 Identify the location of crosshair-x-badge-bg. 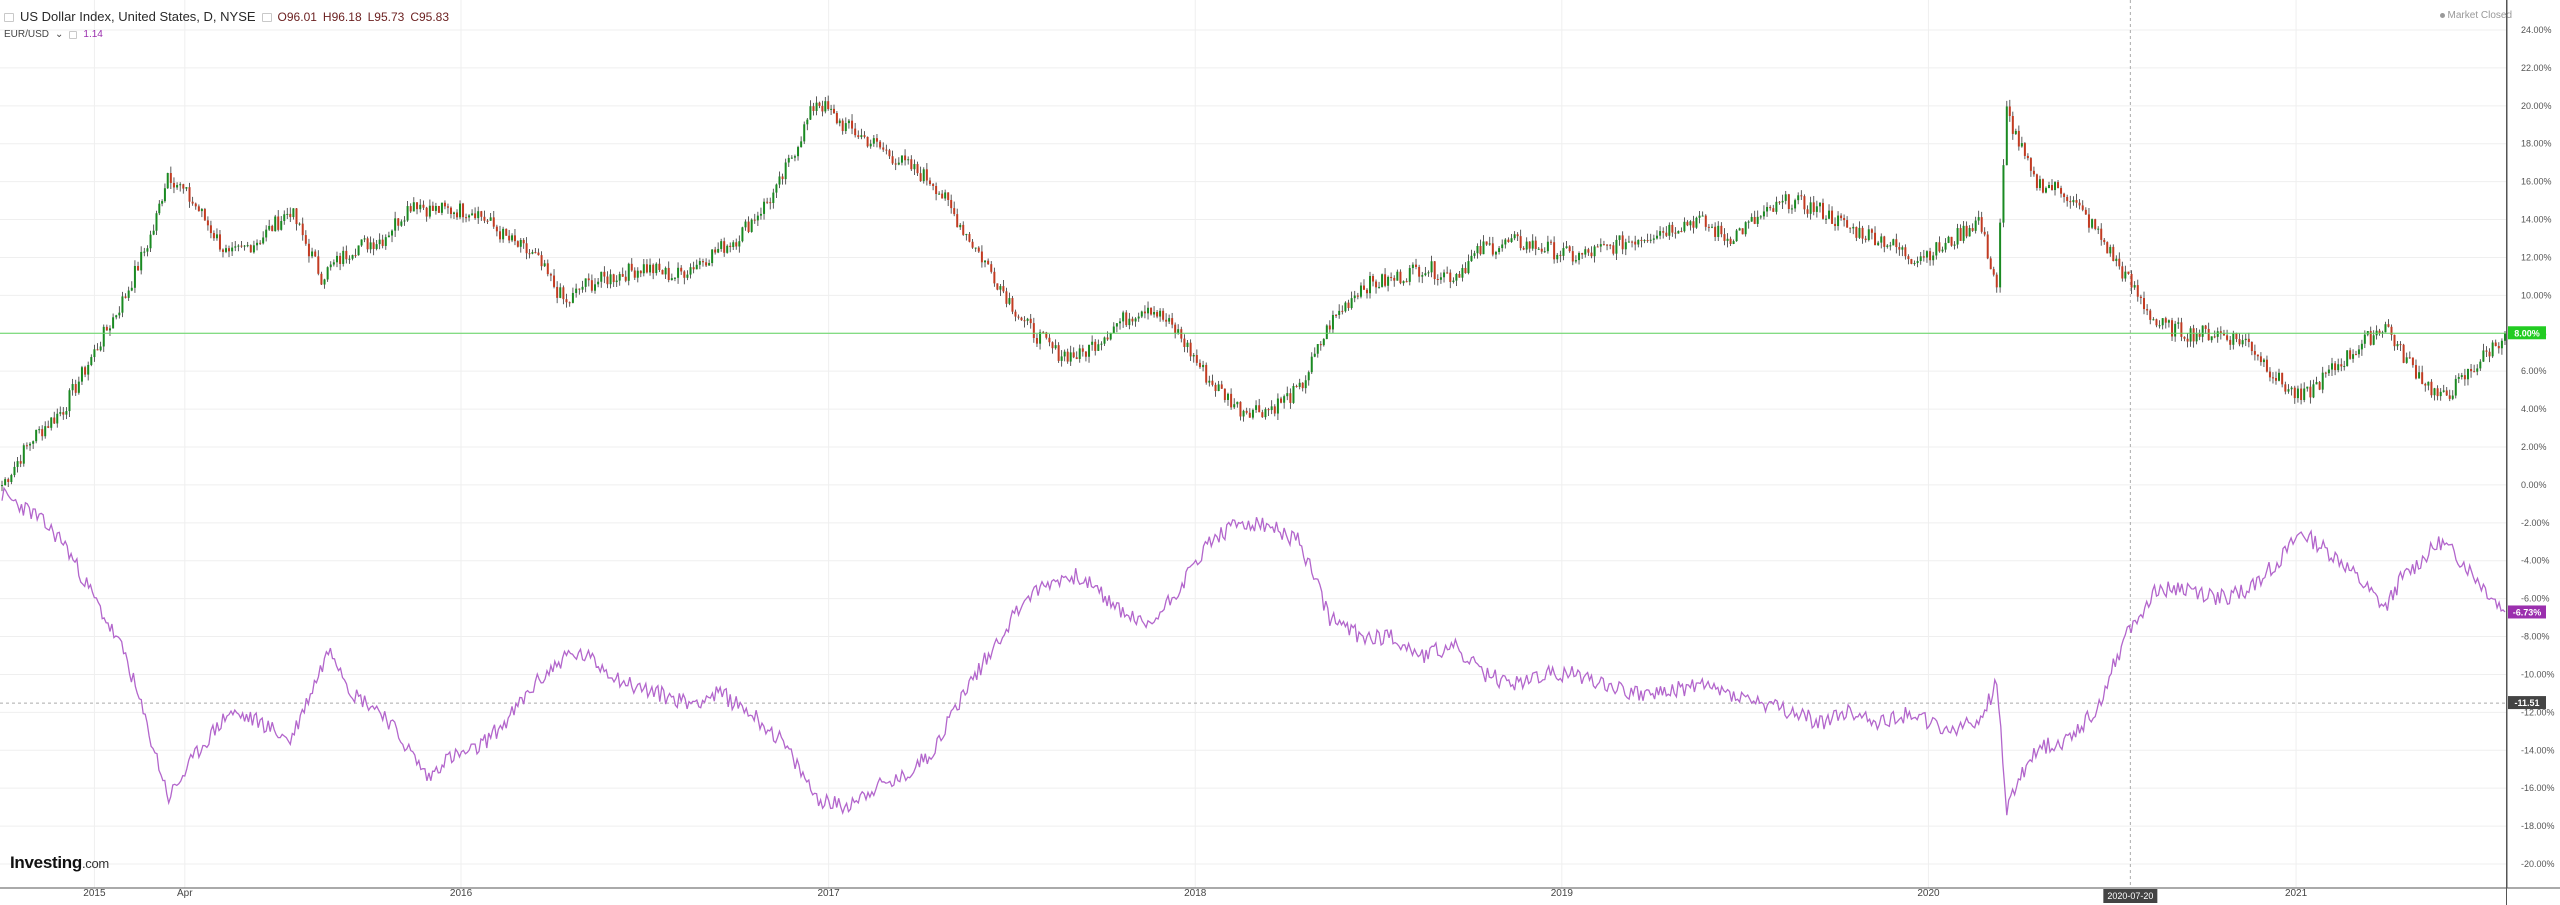
(2130, 896).